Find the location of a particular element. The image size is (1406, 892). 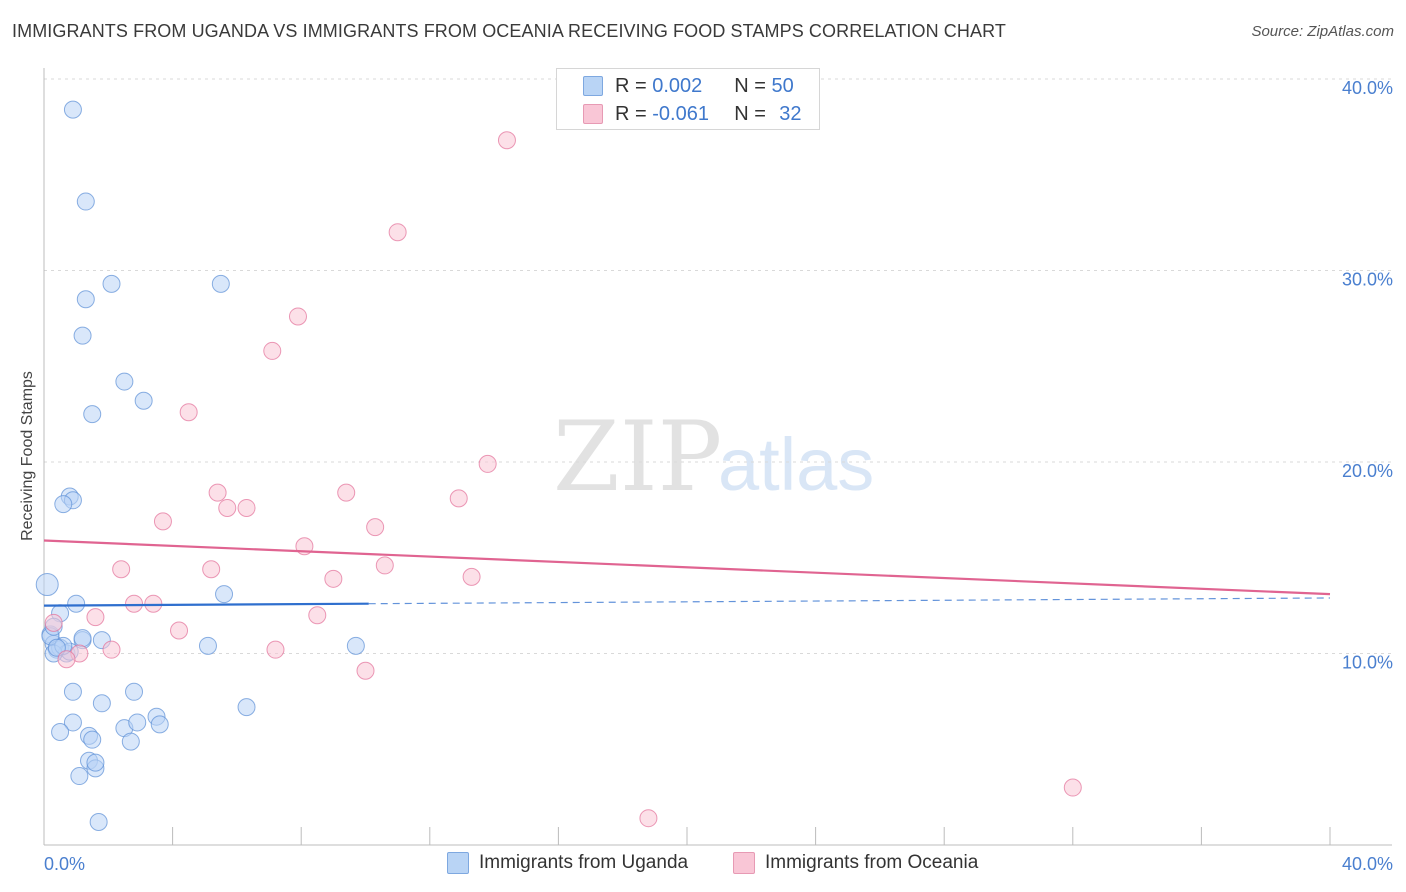

y-tick-label: 40.0% is located at coordinates (1367, 88).